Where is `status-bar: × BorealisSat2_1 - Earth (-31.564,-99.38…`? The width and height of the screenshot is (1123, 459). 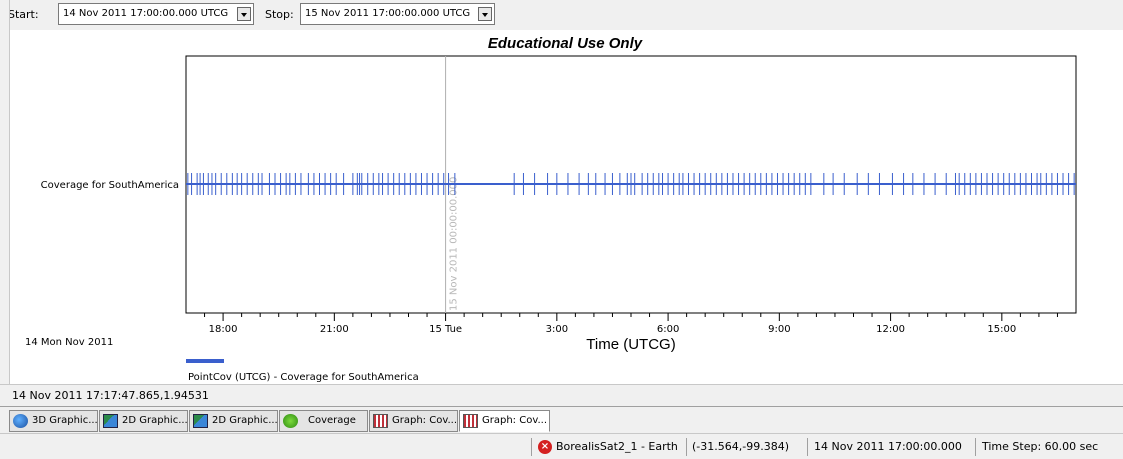 status-bar: × BorealisSat2_1 - Earth (-31.564,-99.38… is located at coordinates (561, 446).